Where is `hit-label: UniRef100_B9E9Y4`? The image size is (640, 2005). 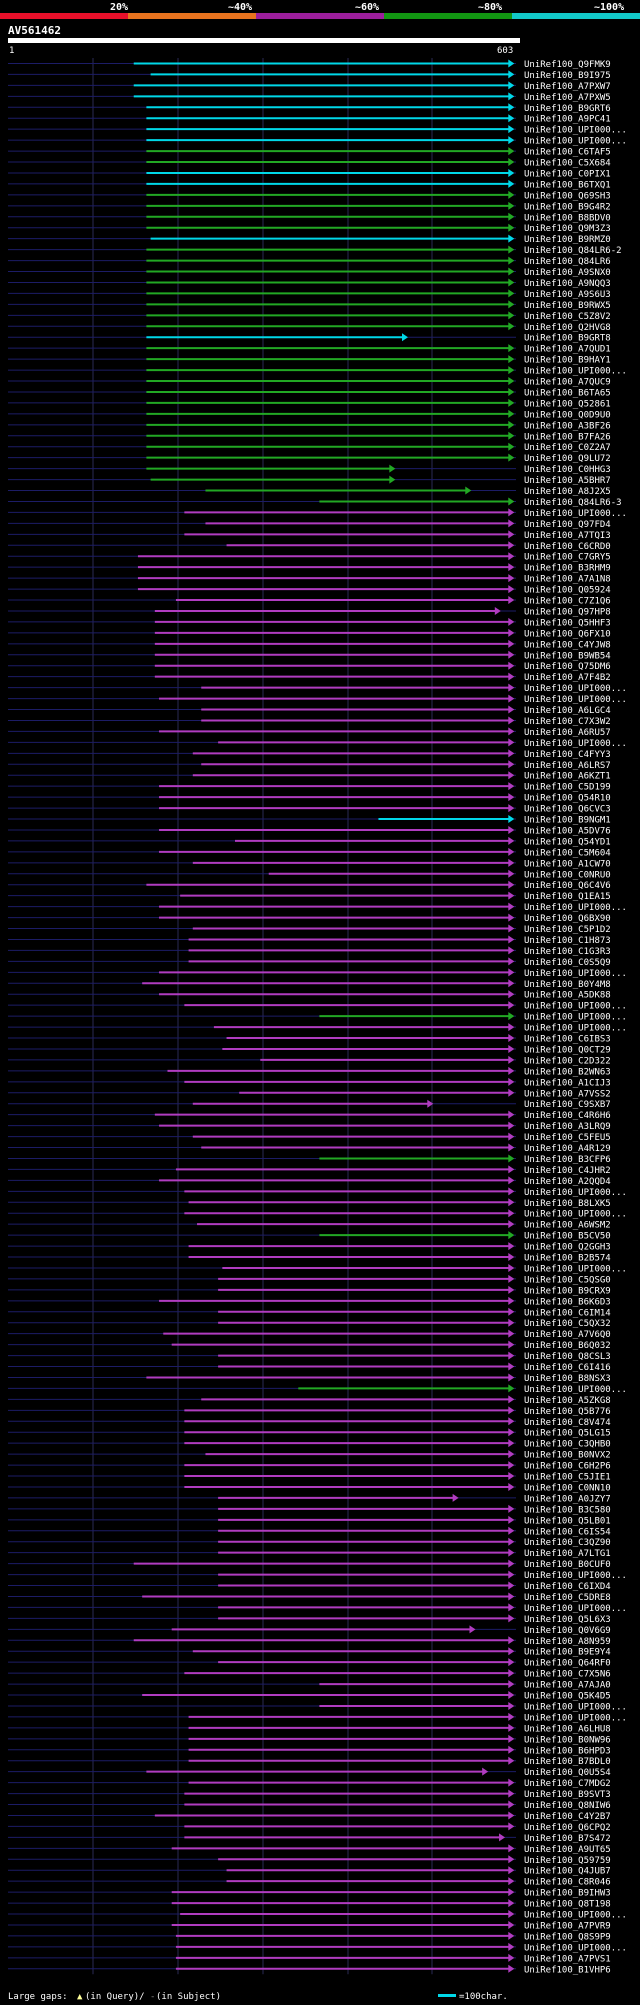 hit-label: UniRef100_B9E9Y4 is located at coordinates (567, 1653).